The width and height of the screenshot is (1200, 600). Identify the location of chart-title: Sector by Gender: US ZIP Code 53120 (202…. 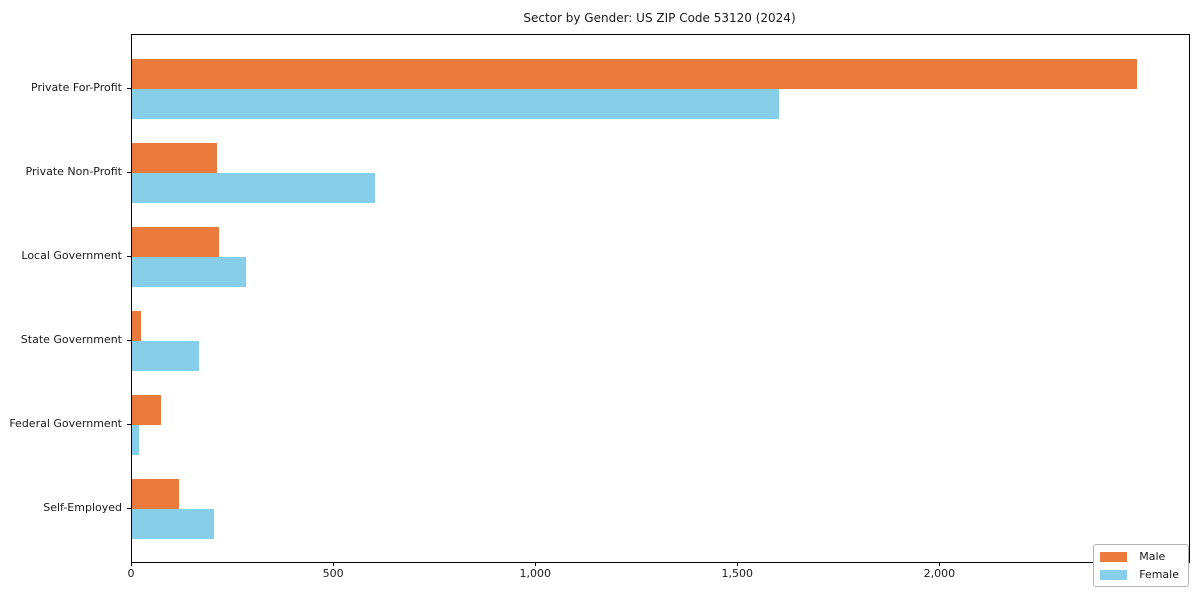
(659, 18).